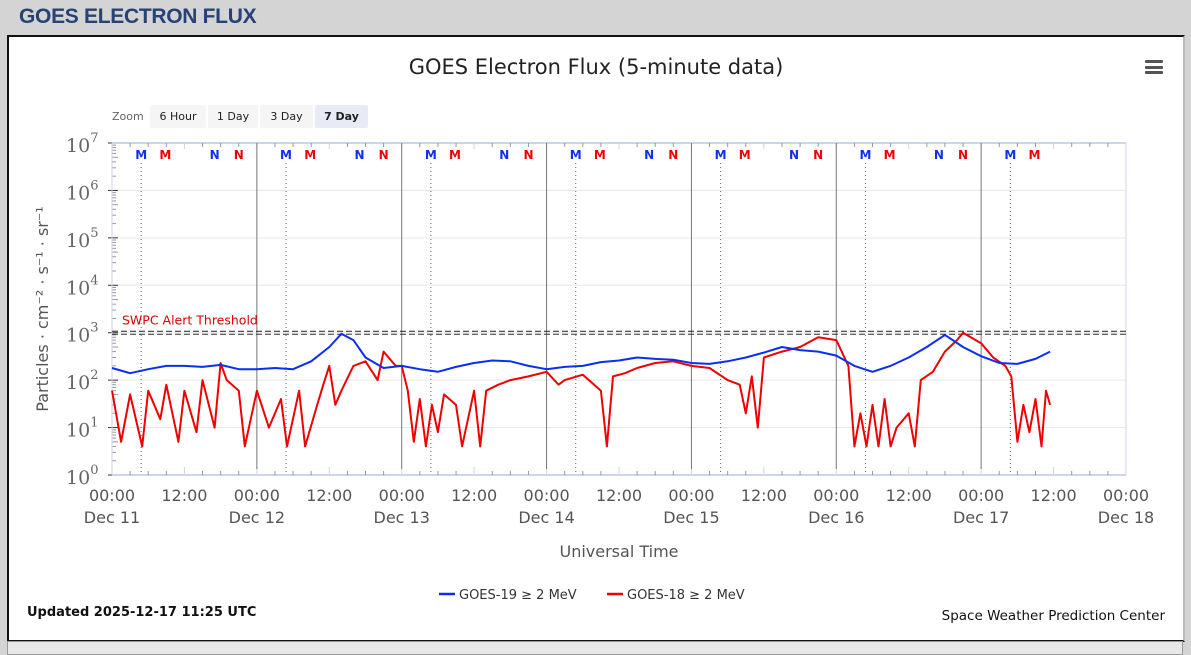  Describe the element at coordinates (94, 423) in the screenshot. I see `y-tick-exponent: 1` at that location.